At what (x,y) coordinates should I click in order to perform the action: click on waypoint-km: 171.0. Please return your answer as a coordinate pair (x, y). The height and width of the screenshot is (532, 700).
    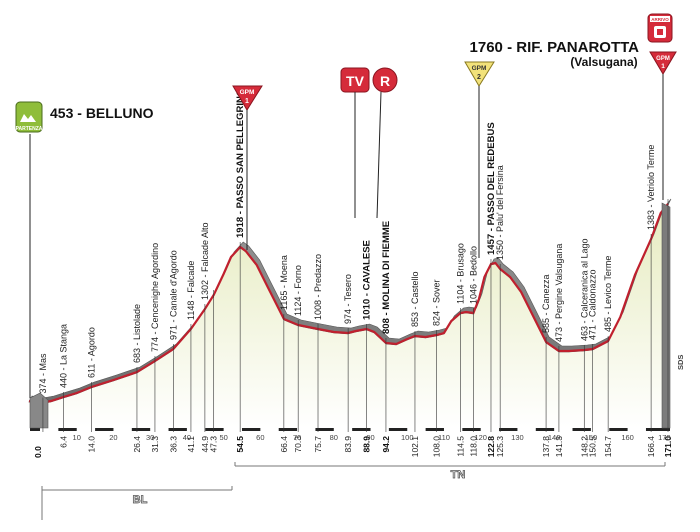
    Looking at the image, I should click on (668, 447).